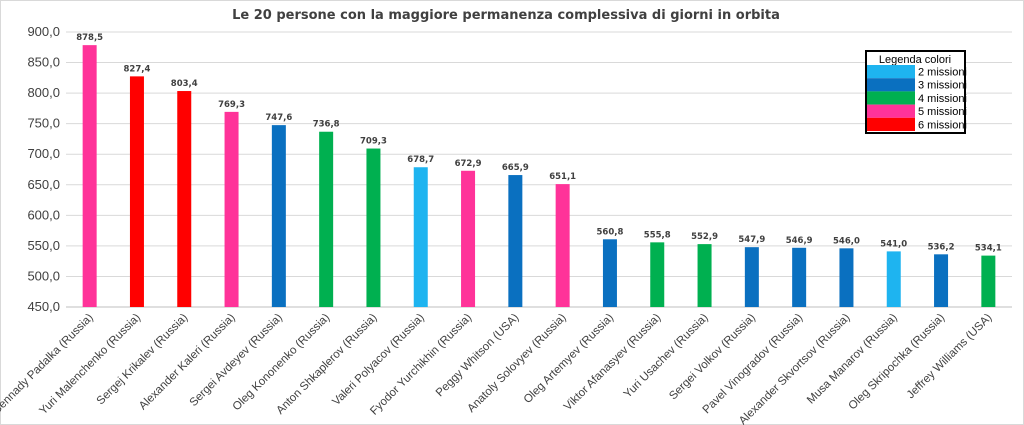 The image size is (1024, 425). I want to click on x-tick-label: Viktor Afanasyev (Russia), so click(613, 363).